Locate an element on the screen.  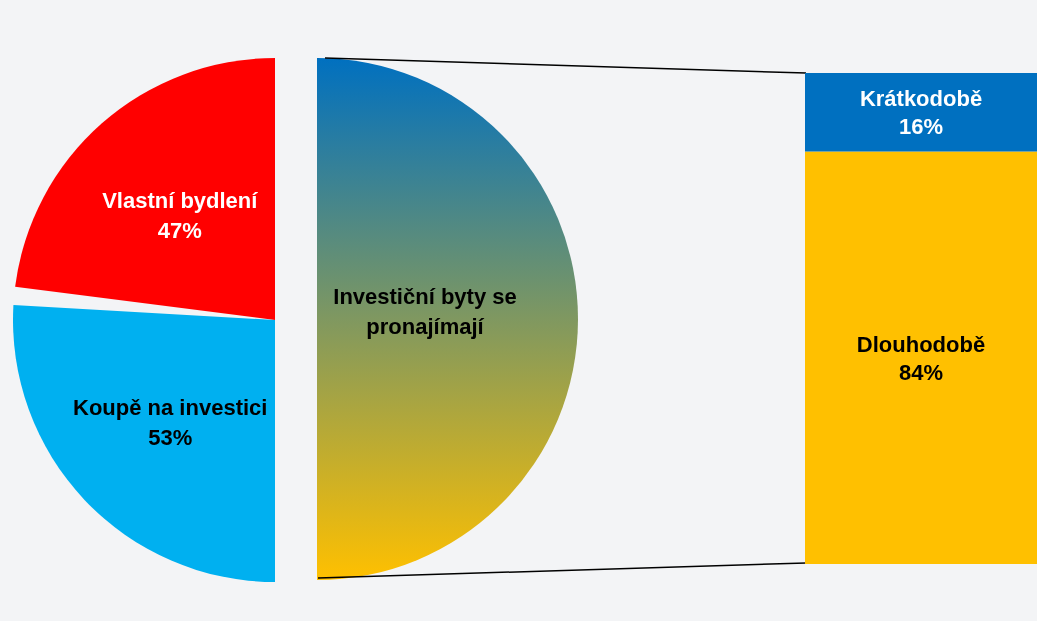
data-label: 84% is located at coordinates (921, 372).